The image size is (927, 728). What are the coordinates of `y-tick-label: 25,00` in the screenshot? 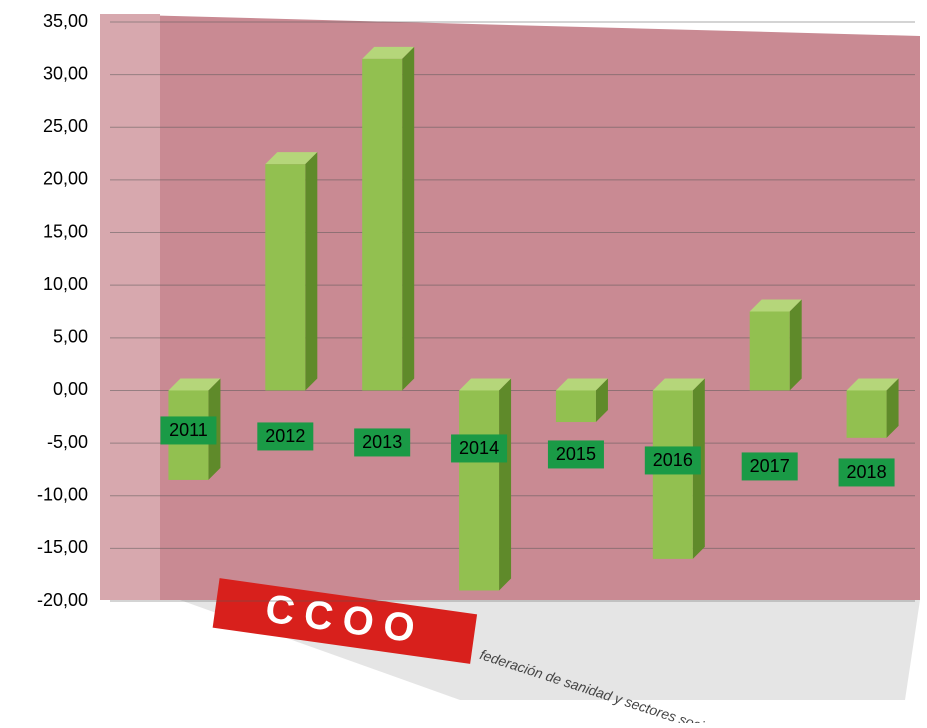 It's located at (65, 126).